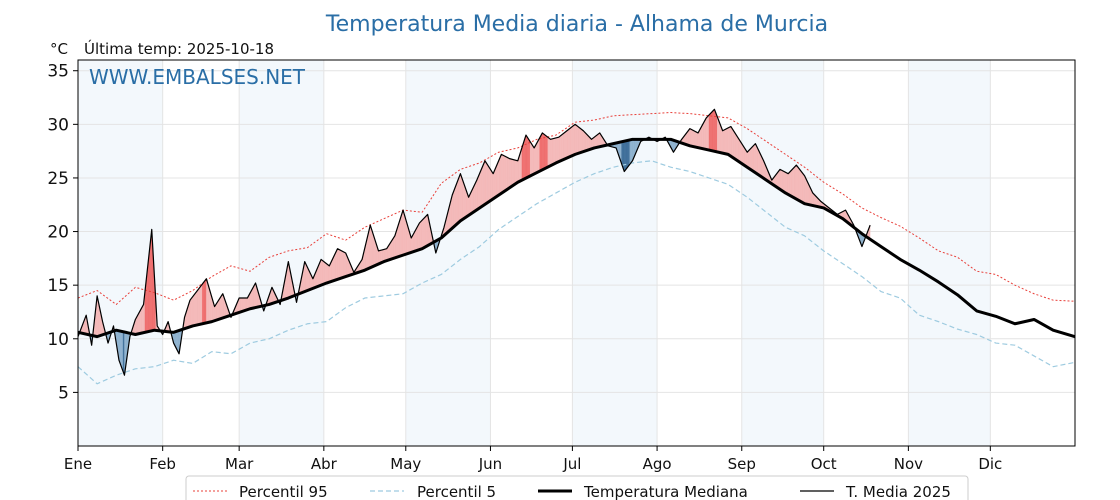 This screenshot has height=500, width=1120. Describe the element at coordinates (63, 393) in the screenshot. I see `y-tick-label: 5` at that location.